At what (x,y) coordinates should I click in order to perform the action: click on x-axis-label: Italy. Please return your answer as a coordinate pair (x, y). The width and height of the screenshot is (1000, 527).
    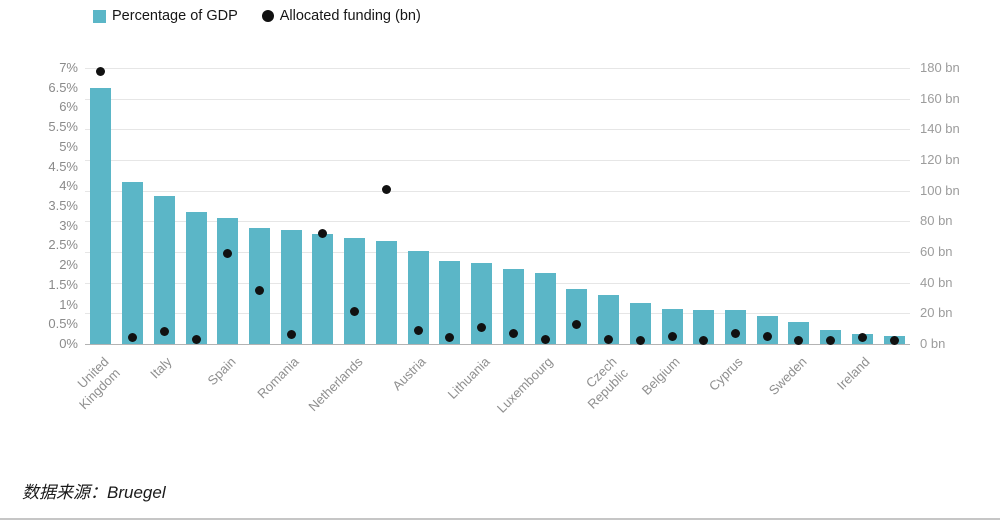
    Looking at the image, I should click on (161, 368).